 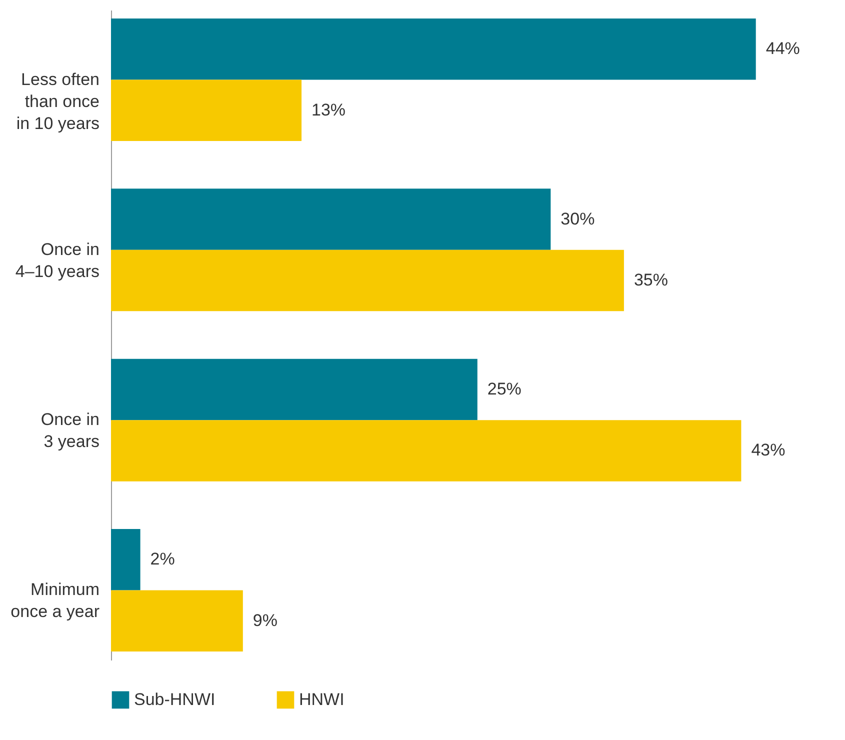 I want to click on data-label: 25%, so click(x=504, y=388).